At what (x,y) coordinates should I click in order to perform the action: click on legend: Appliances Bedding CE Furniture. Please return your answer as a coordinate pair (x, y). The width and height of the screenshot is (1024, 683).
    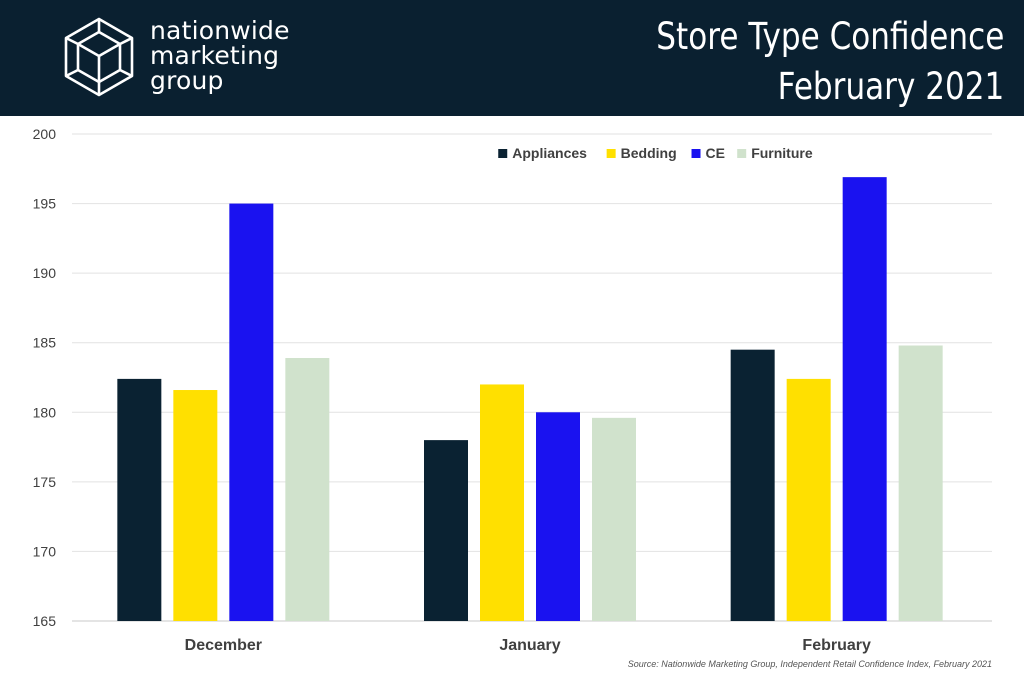
    Looking at the image, I should click on (655, 153).